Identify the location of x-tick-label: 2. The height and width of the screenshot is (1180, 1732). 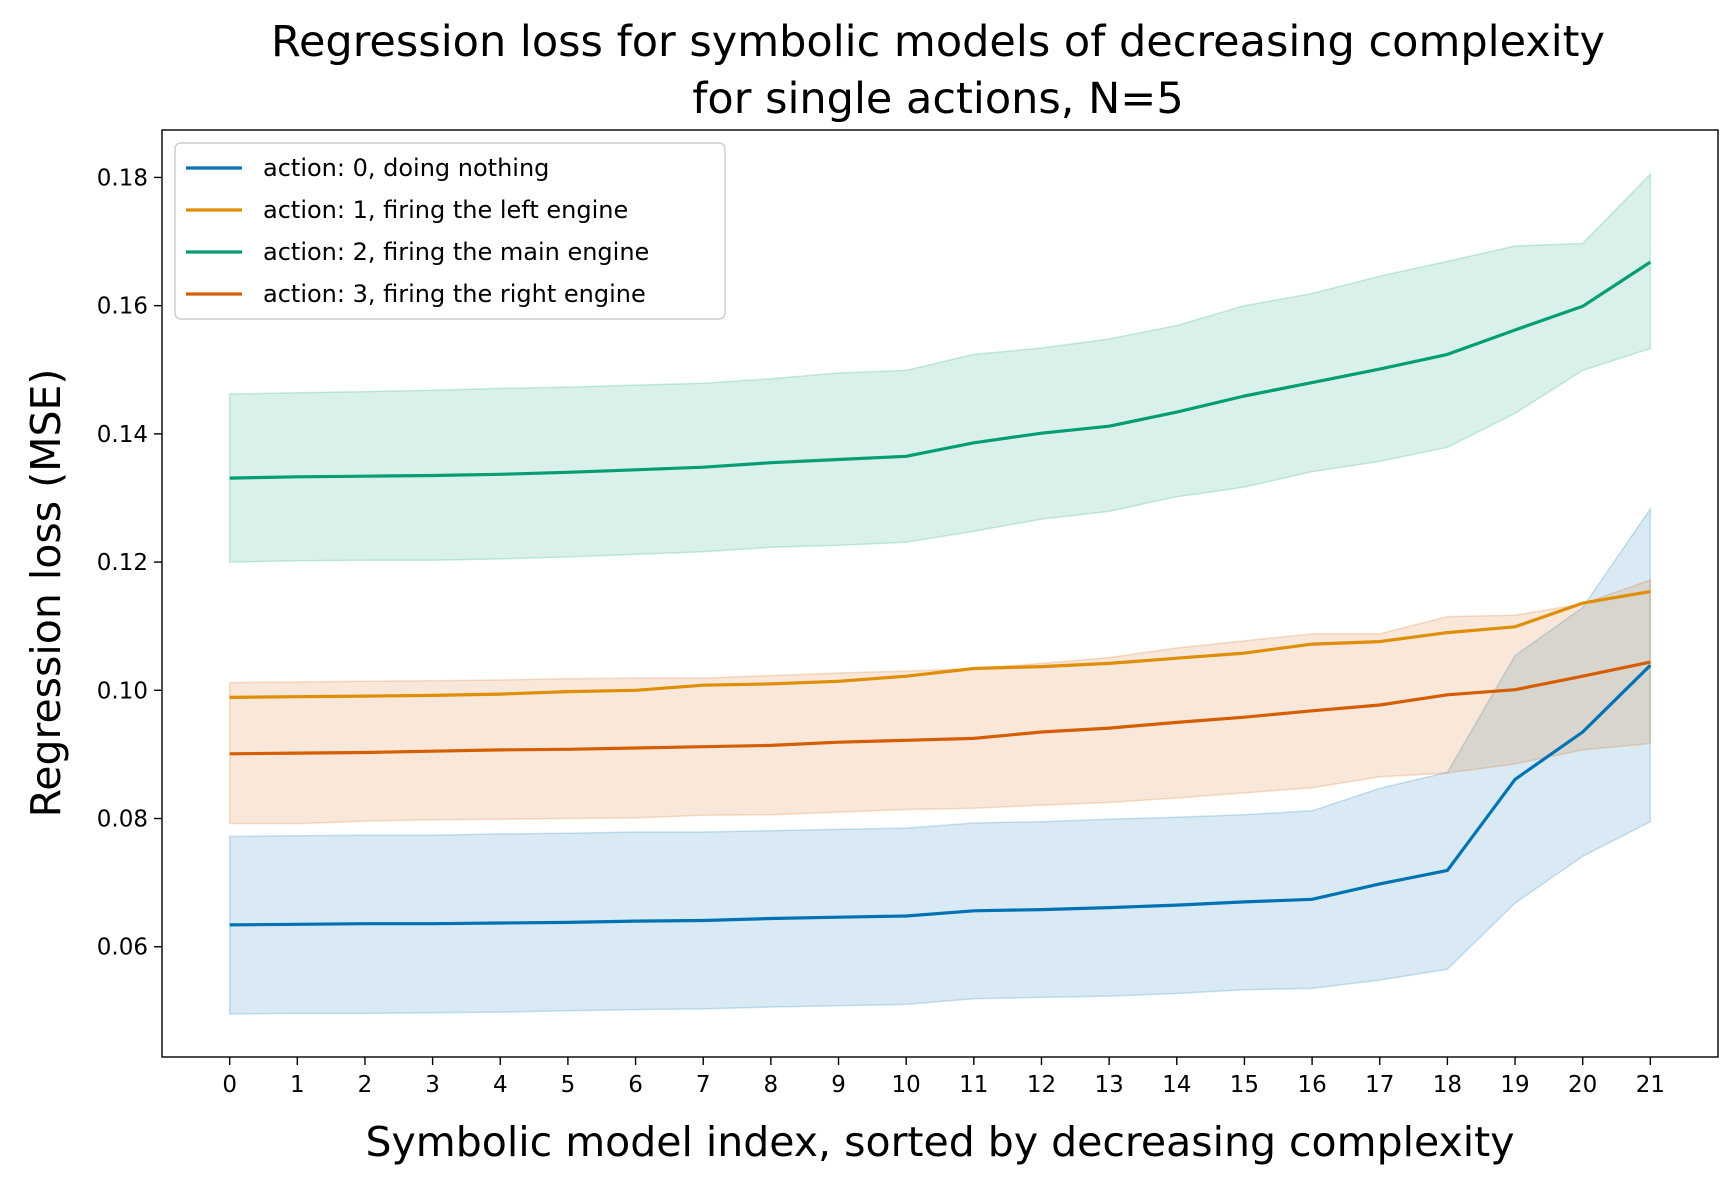
(365, 1085).